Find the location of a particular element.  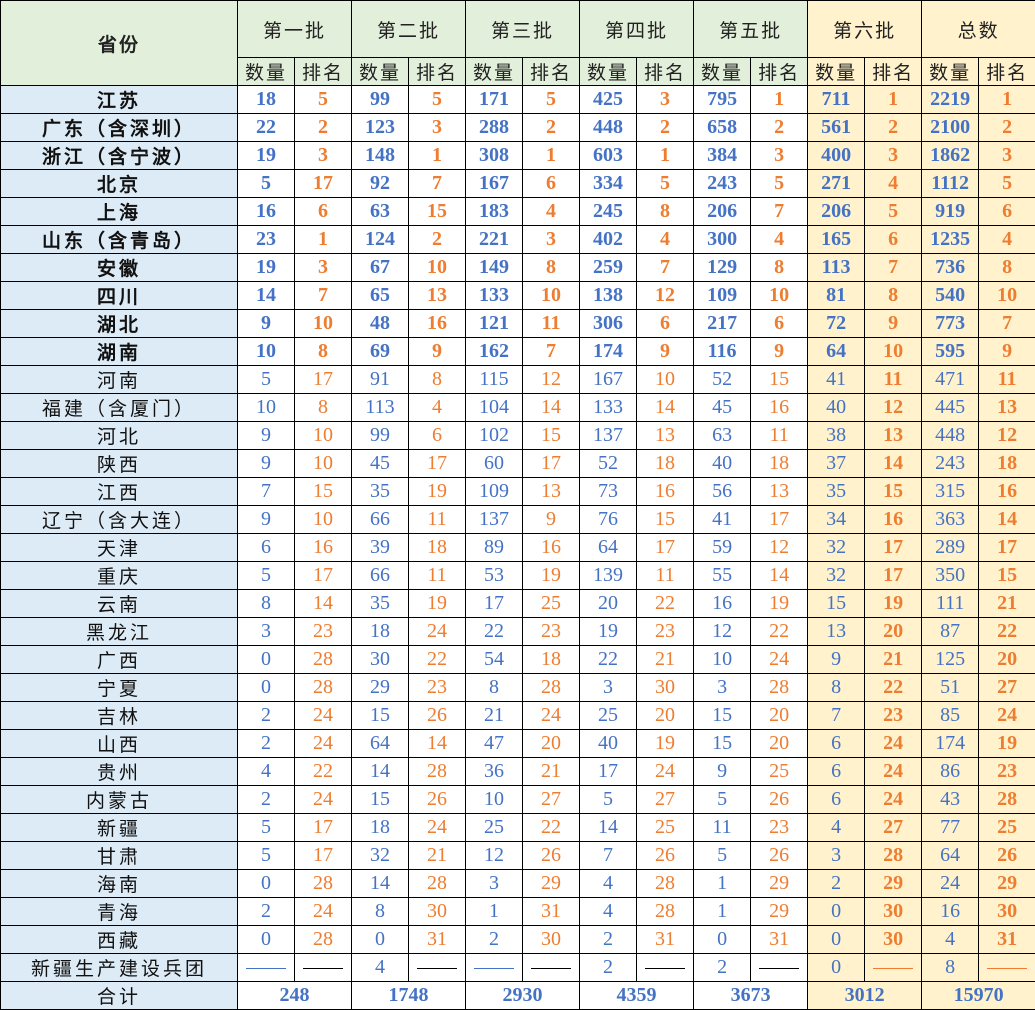

count-cell: 22 is located at coordinates (266, 128).